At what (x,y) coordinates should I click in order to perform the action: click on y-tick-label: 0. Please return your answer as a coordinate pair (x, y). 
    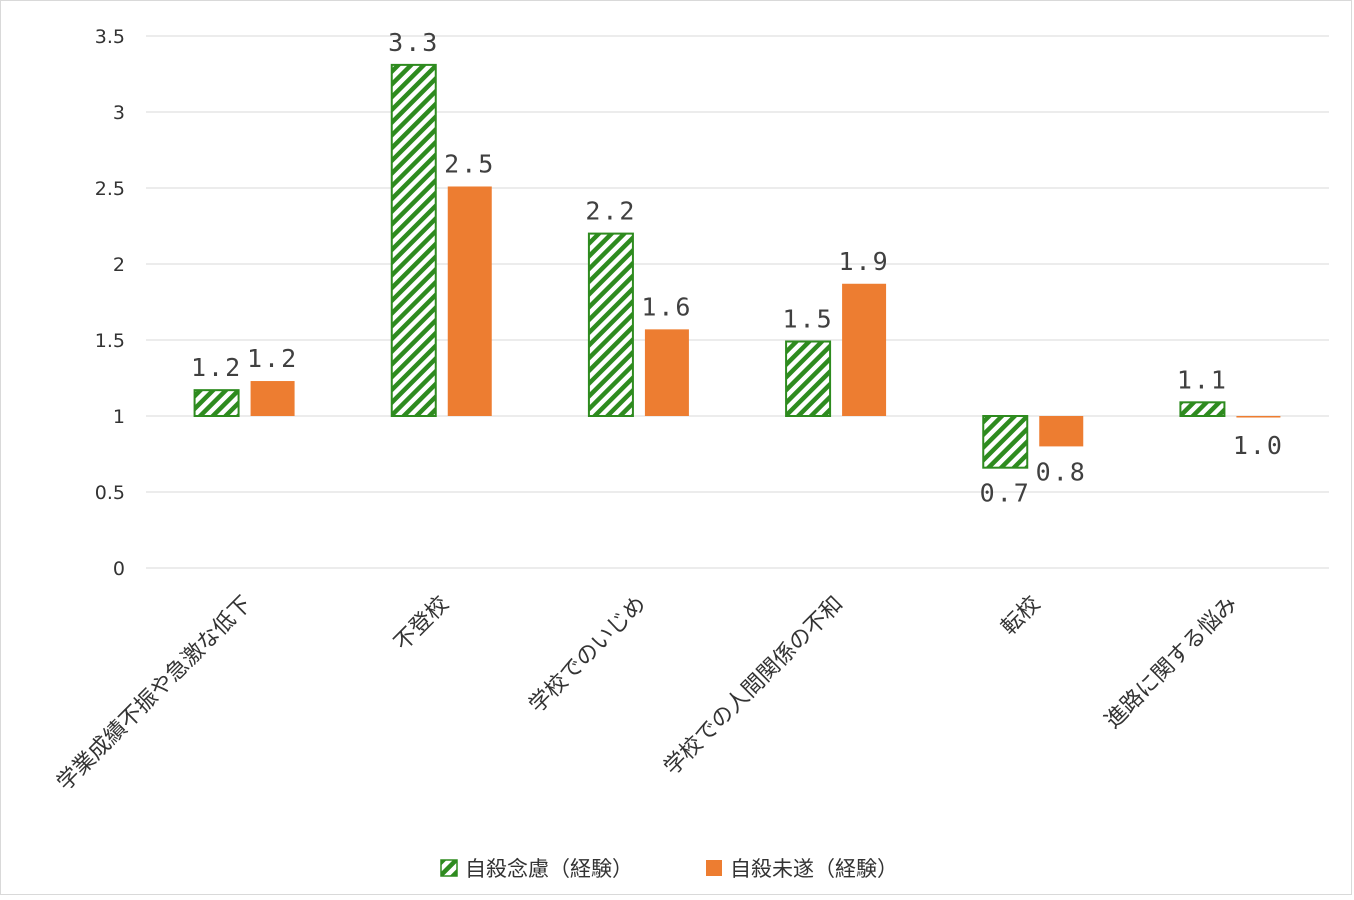
    Looking at the image, I should click on (119, 569).